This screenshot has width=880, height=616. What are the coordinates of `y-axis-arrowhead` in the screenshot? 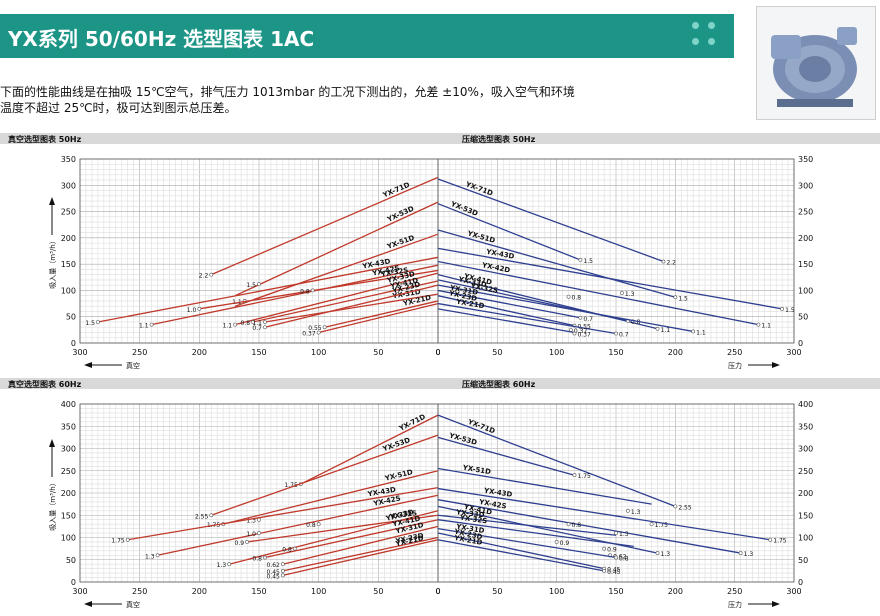 It's located at (52, 201).